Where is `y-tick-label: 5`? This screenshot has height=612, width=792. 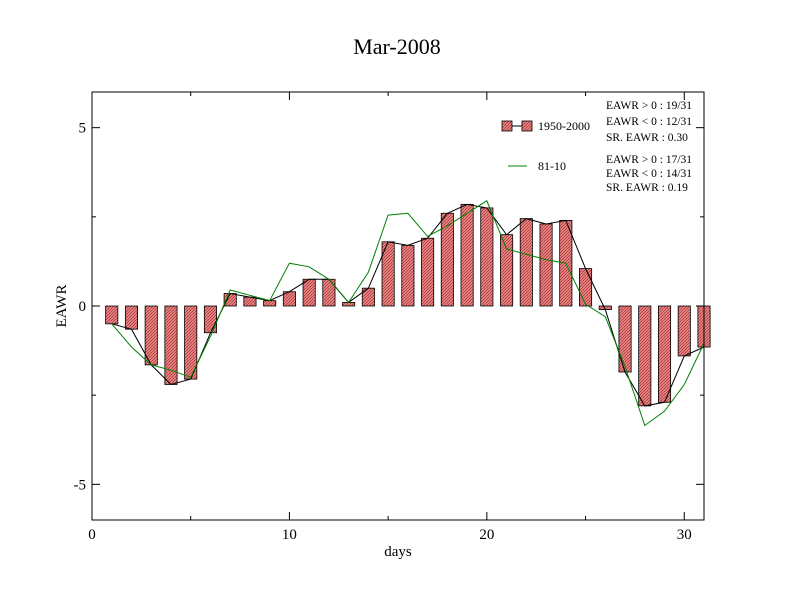
y-tick-label: 5 is located at coordinates (83, 129).